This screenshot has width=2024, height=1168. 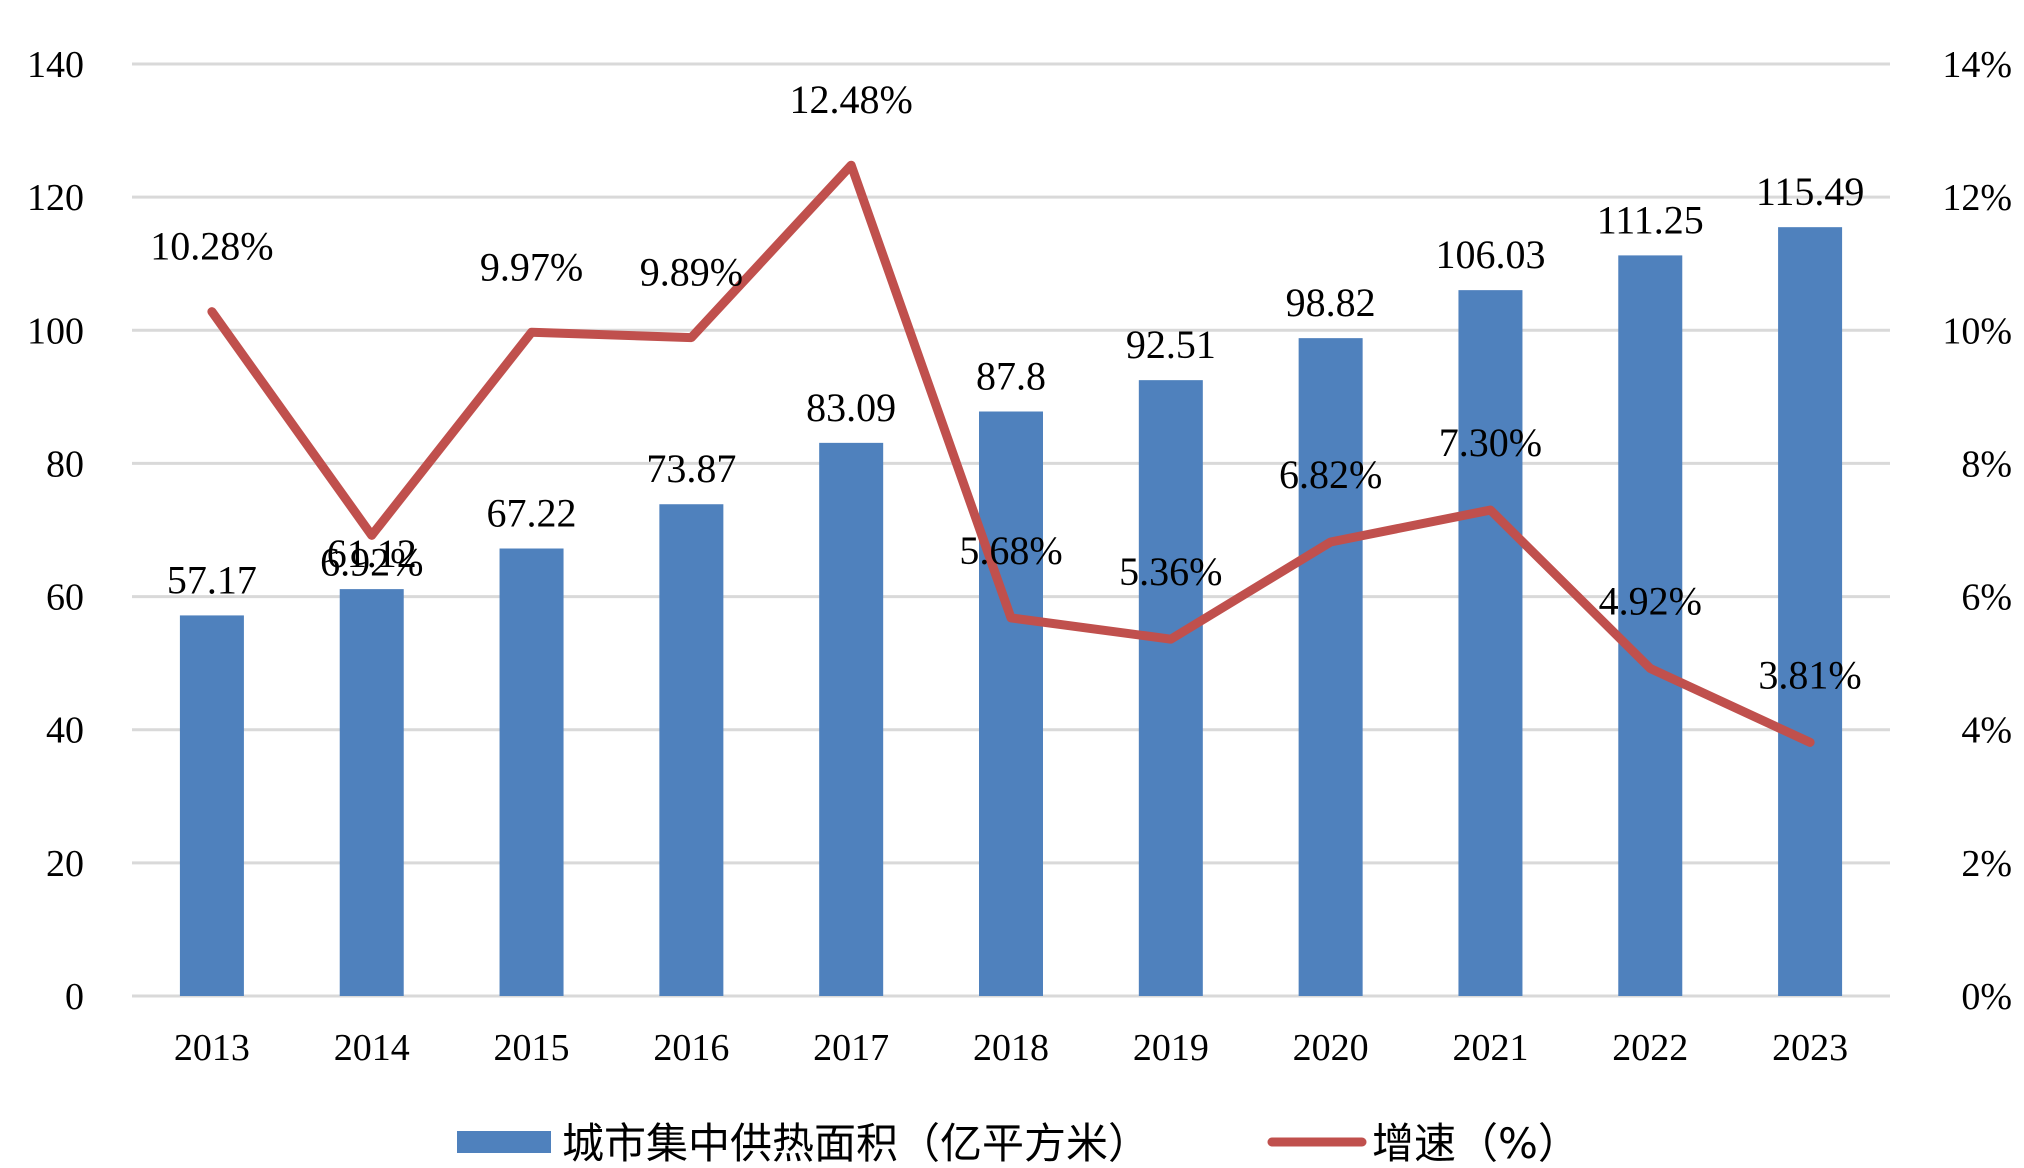 What do you see at coordinates (1171, 344) in the screenshot?
I see `bar-value-label: 92.51` at bounding box center [1171, 344].